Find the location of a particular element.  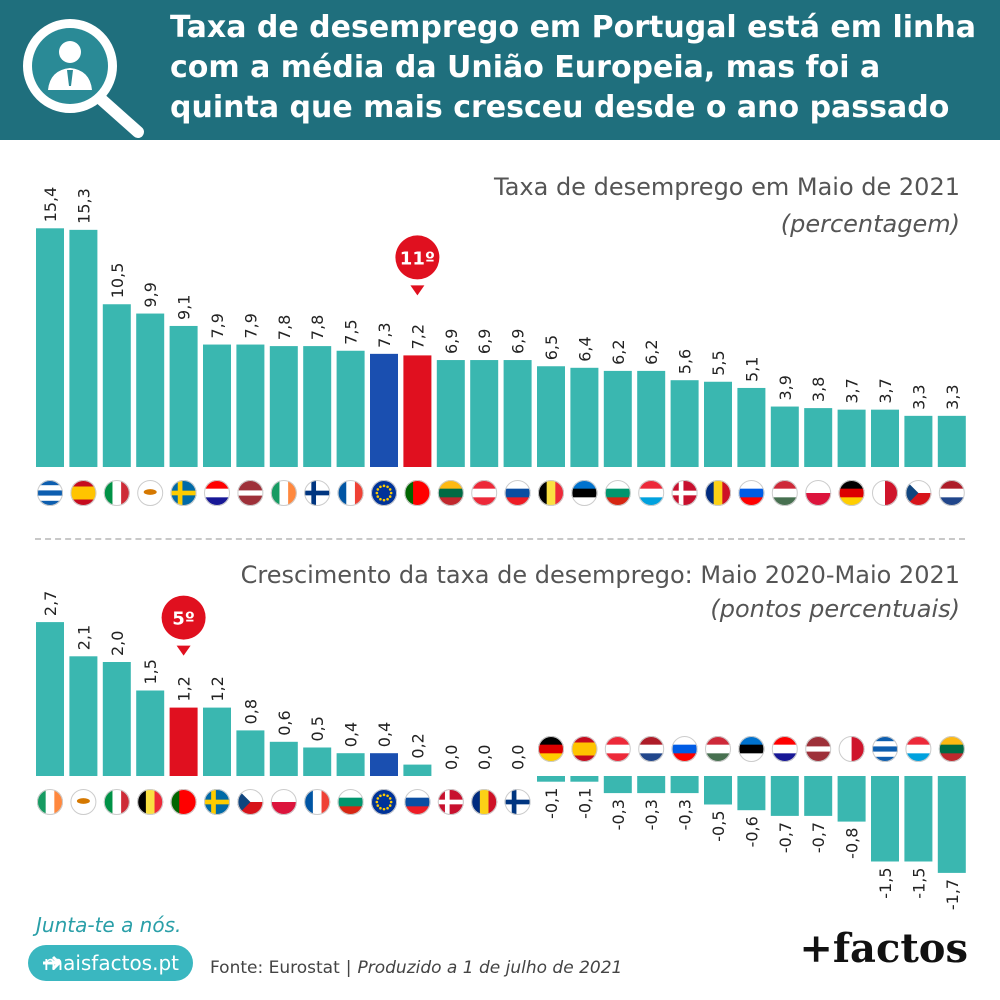

flag-be-icon is located at coordinates (551, 493).